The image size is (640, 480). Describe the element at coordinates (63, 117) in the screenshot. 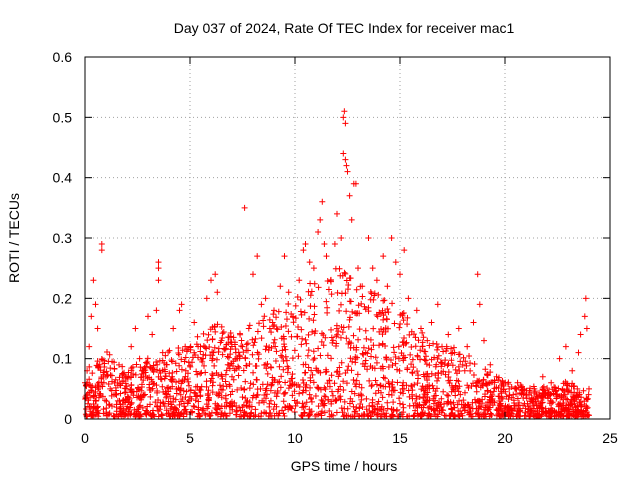

I see `y-tick-label: 0.5` at that location.